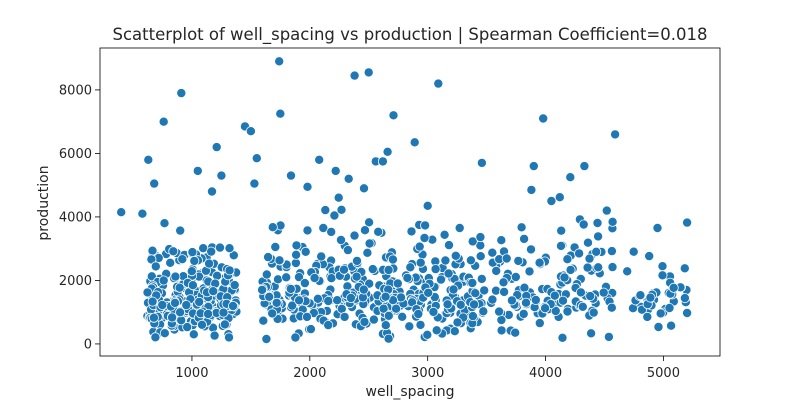 The height and width of the screenshot is (400, 800). Describe the element at coordinates (88, 344) in the screenshot. I see `y-tick-label: 0` at that location.